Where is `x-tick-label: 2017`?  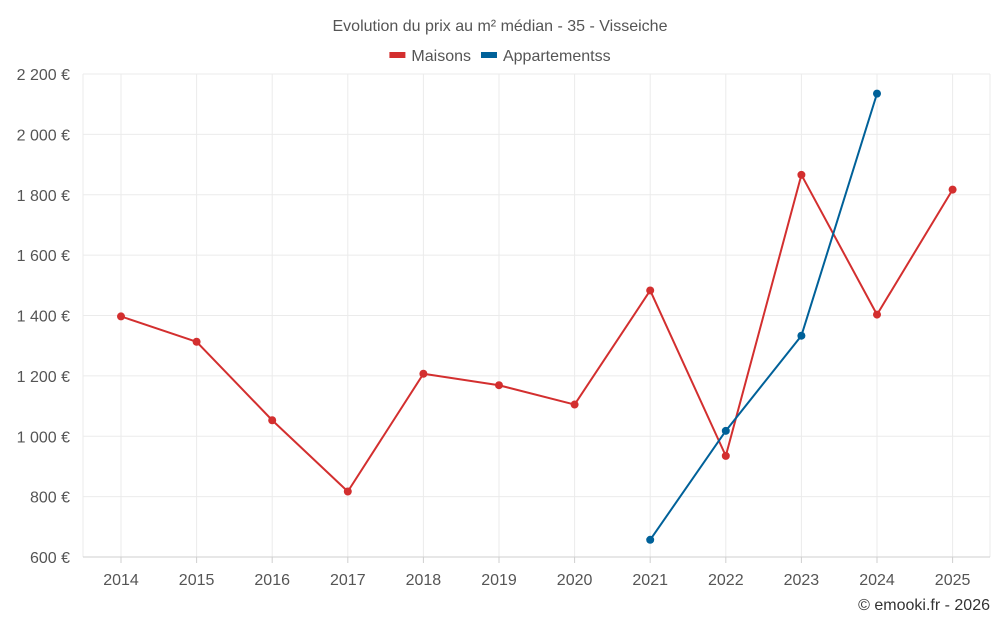 x-tick-label: 2017 is located at coordinates (348, 580).